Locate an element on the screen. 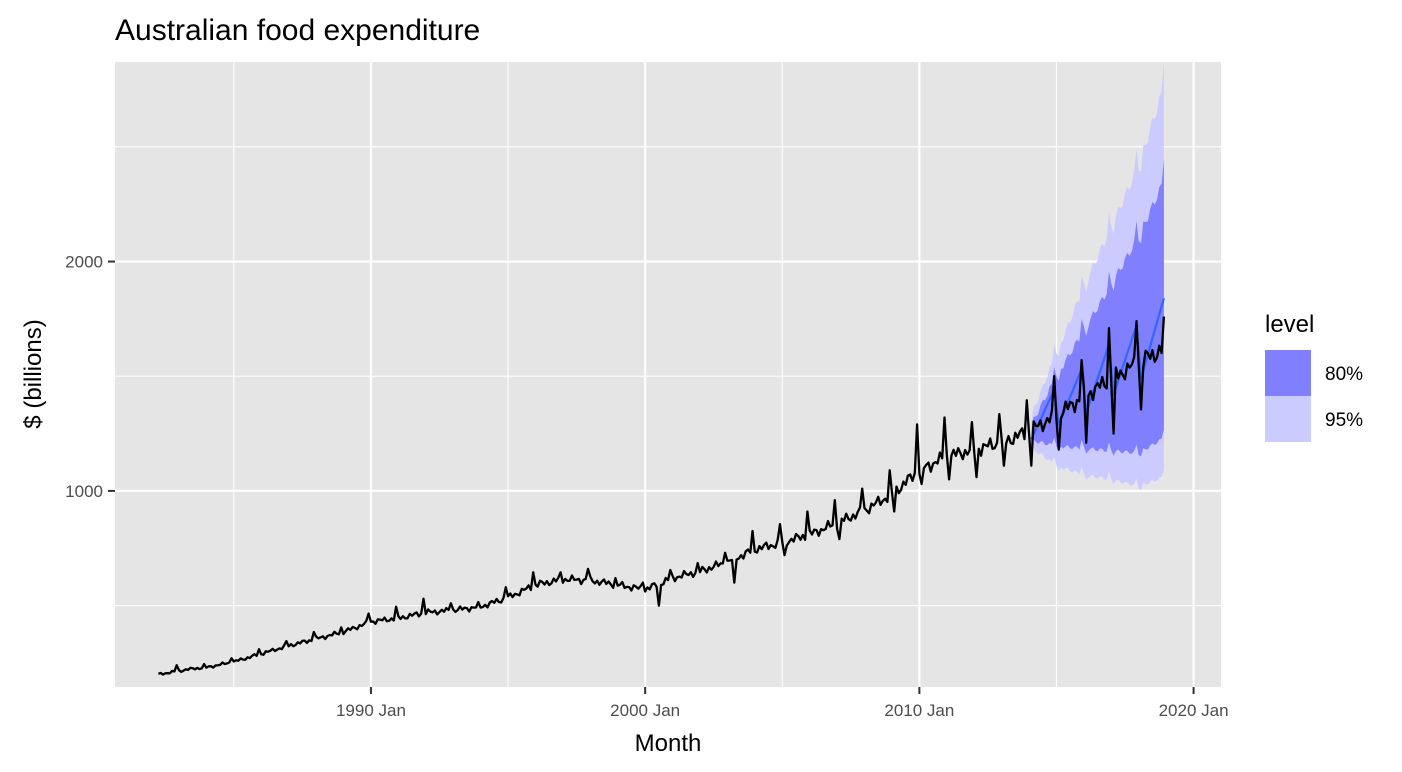 The height and width of the screenshot is (772, 1402). legend-label-95: 95% is located at coordinates (1344, 420).